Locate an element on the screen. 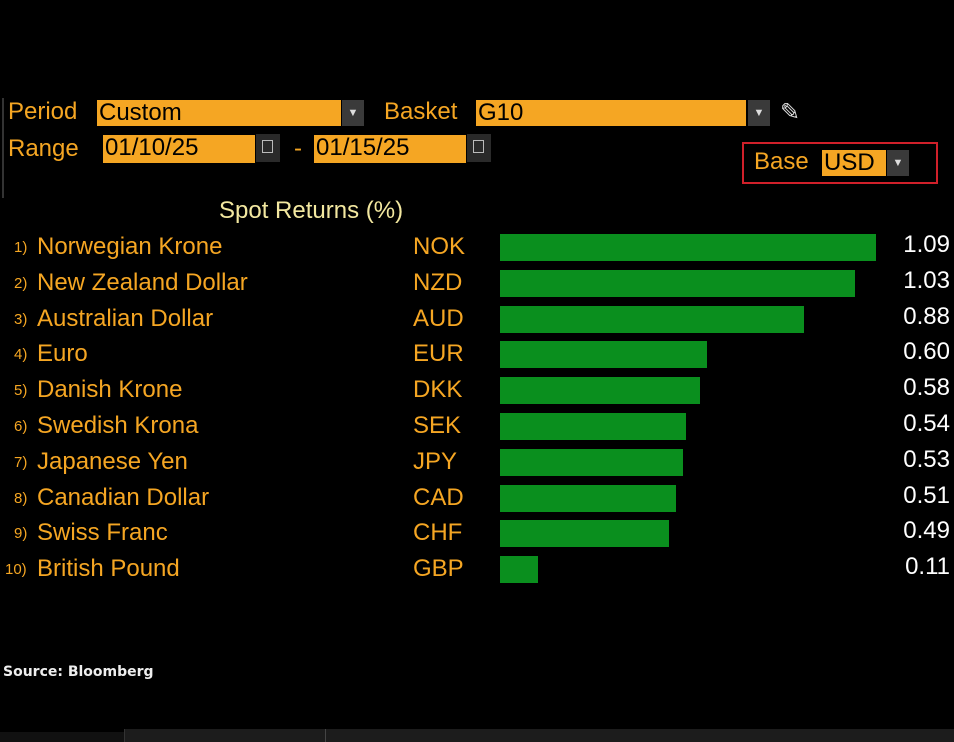  rank-number: 8) is located at coordinates (21, 498).